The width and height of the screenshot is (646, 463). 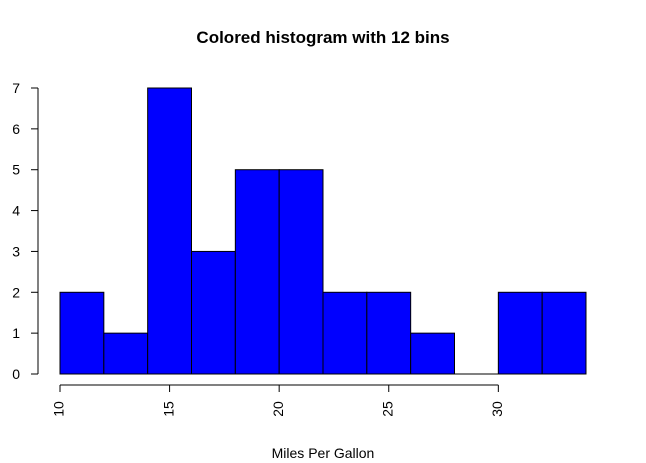 I want to click on chart-title: Colored histogram with 12 bins, so click(x=323, y=37).